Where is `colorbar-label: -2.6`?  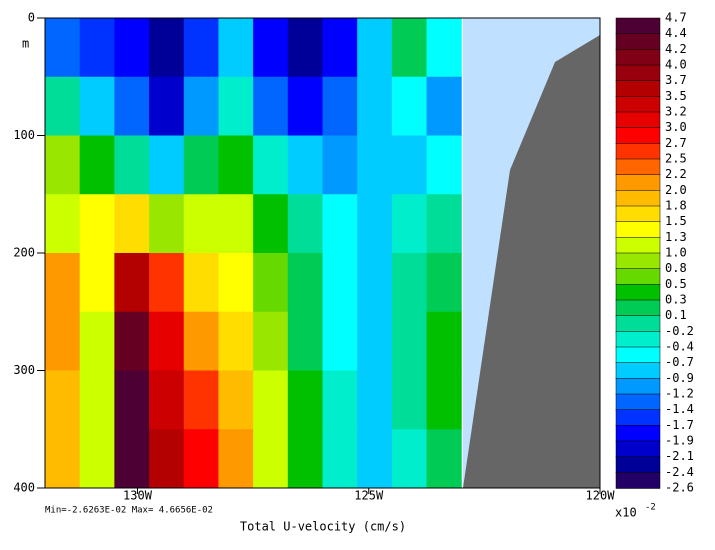 colorbar-label: -2.6 is located at coordinates (679, 488).